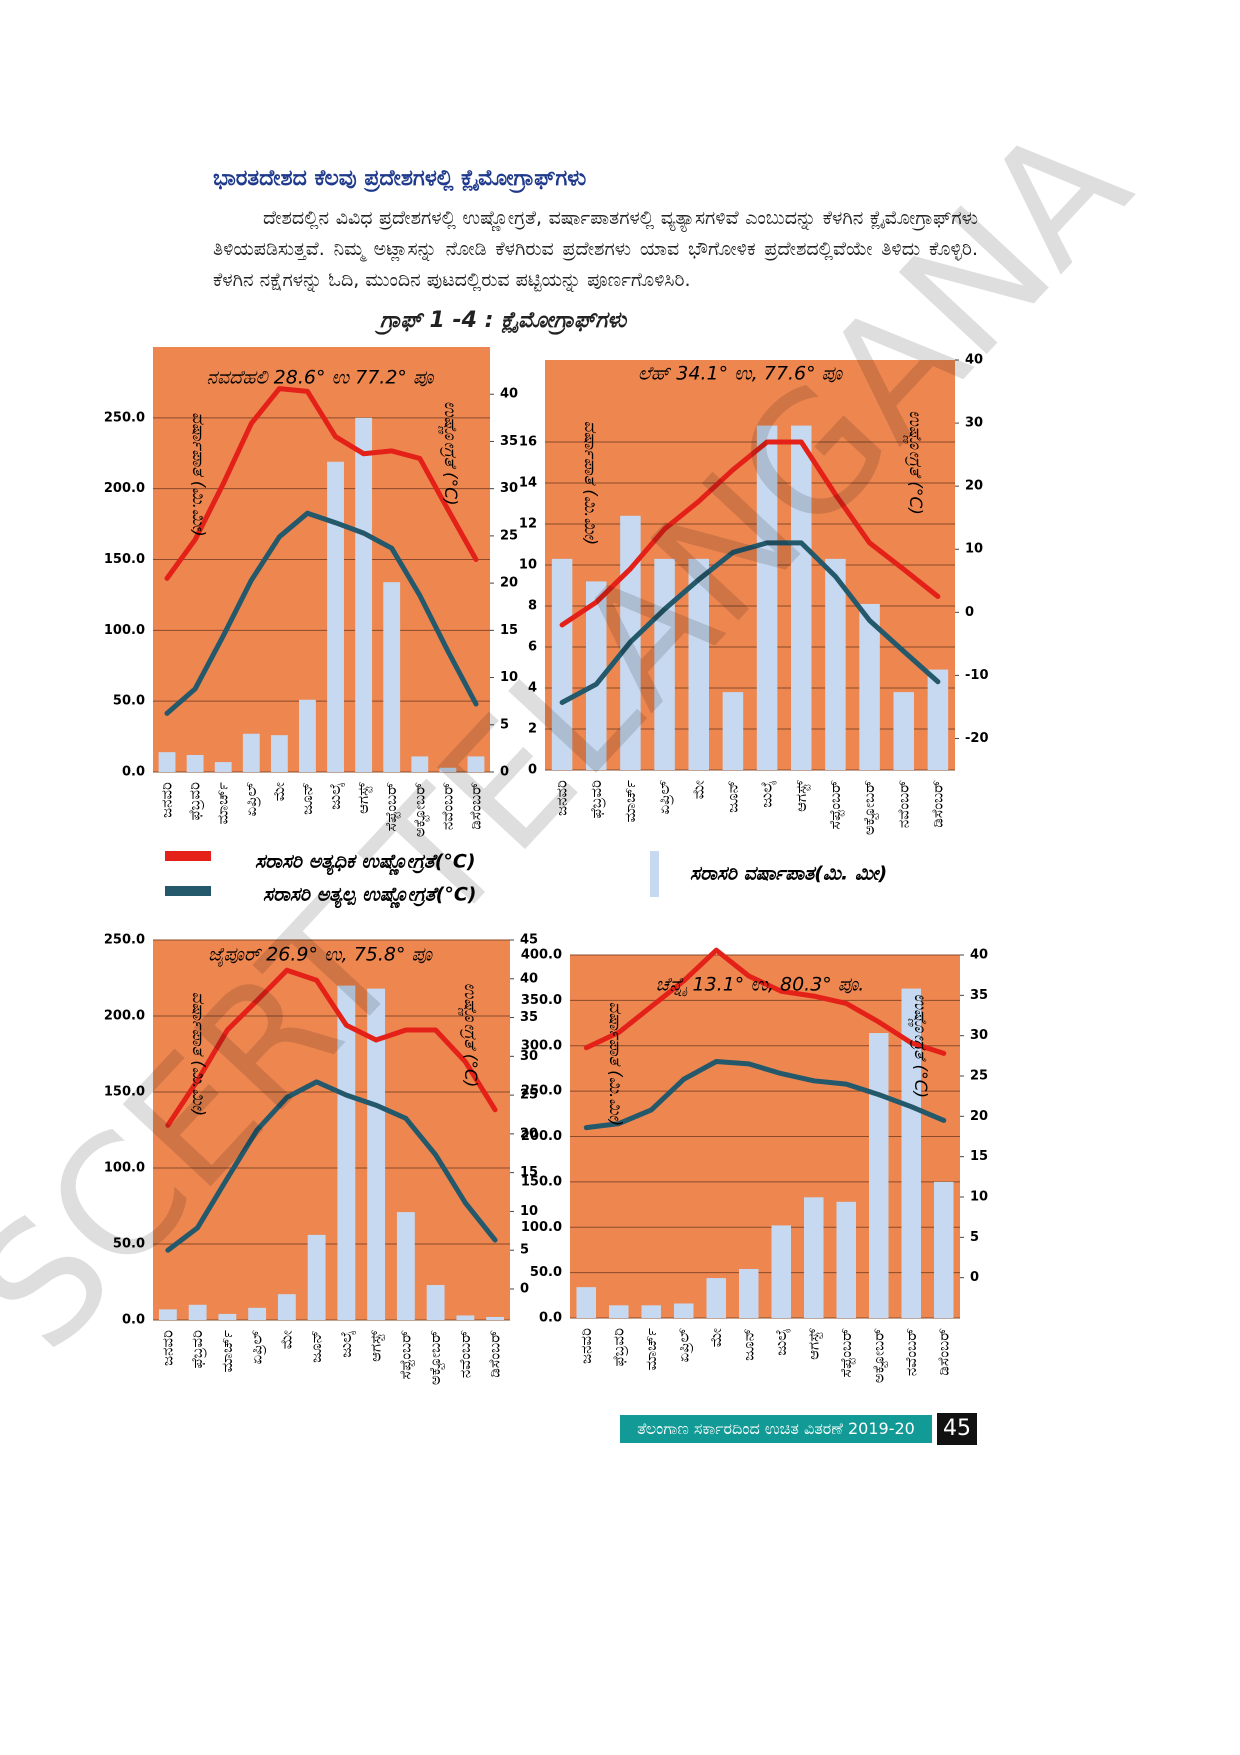  Describe the element at coordinates (197, 1349) in the screenshot. I see `x-tick-label: ಫೆಬ್ರವರಿ` at that location.